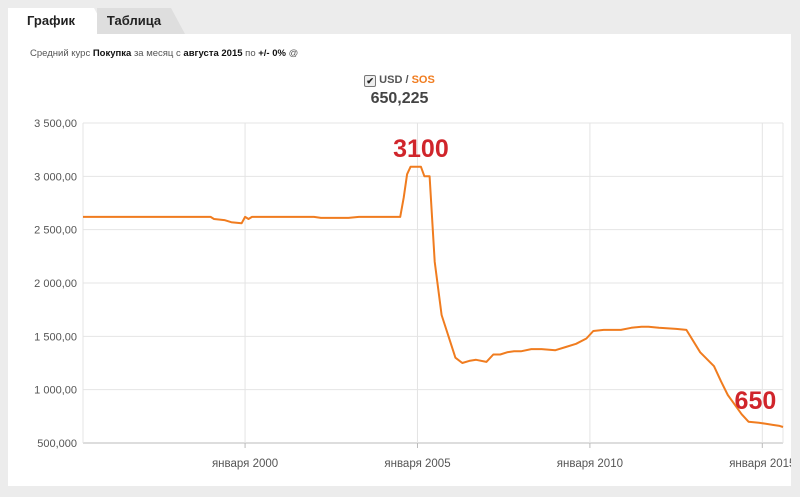 The image size is (800, 497). I want to click on current-rate-value: 650,225, so click(399, 98).